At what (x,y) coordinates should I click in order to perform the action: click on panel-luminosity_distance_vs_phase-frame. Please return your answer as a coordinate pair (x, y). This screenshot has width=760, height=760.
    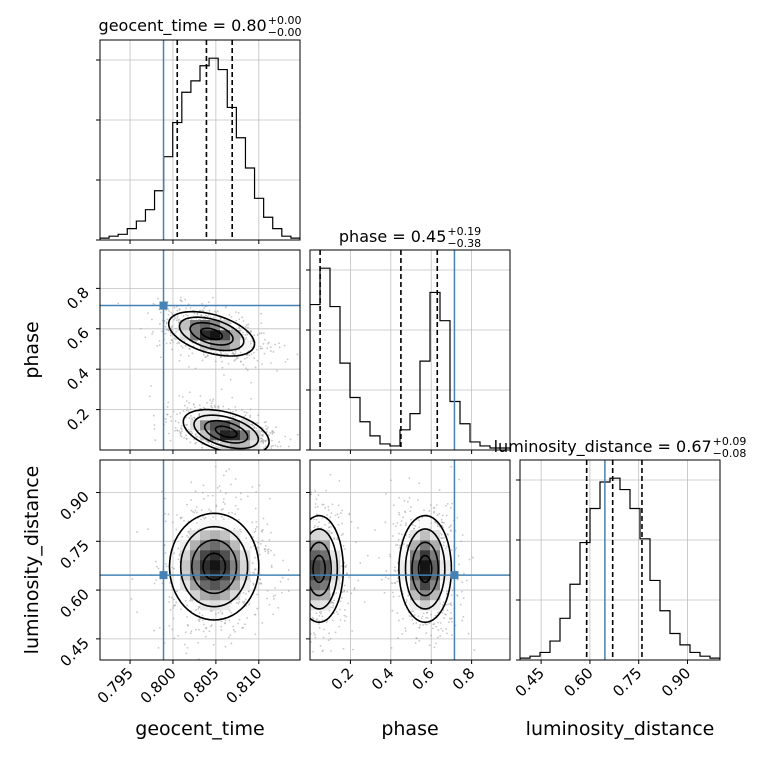
    Looking at the image, I should click on (410, 560).